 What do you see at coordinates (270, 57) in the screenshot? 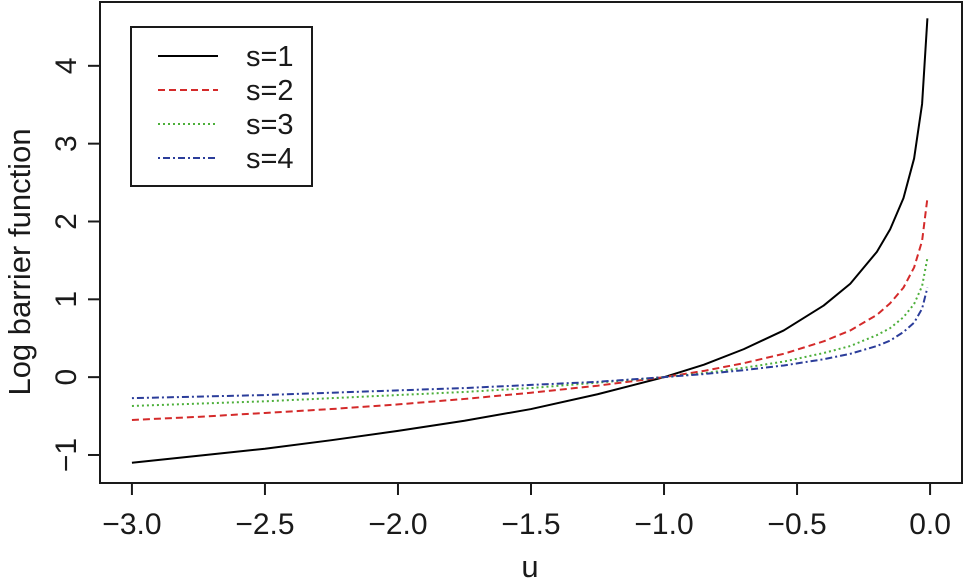
I see `legend-label-1: s=1` at bounding box center [270, 57].